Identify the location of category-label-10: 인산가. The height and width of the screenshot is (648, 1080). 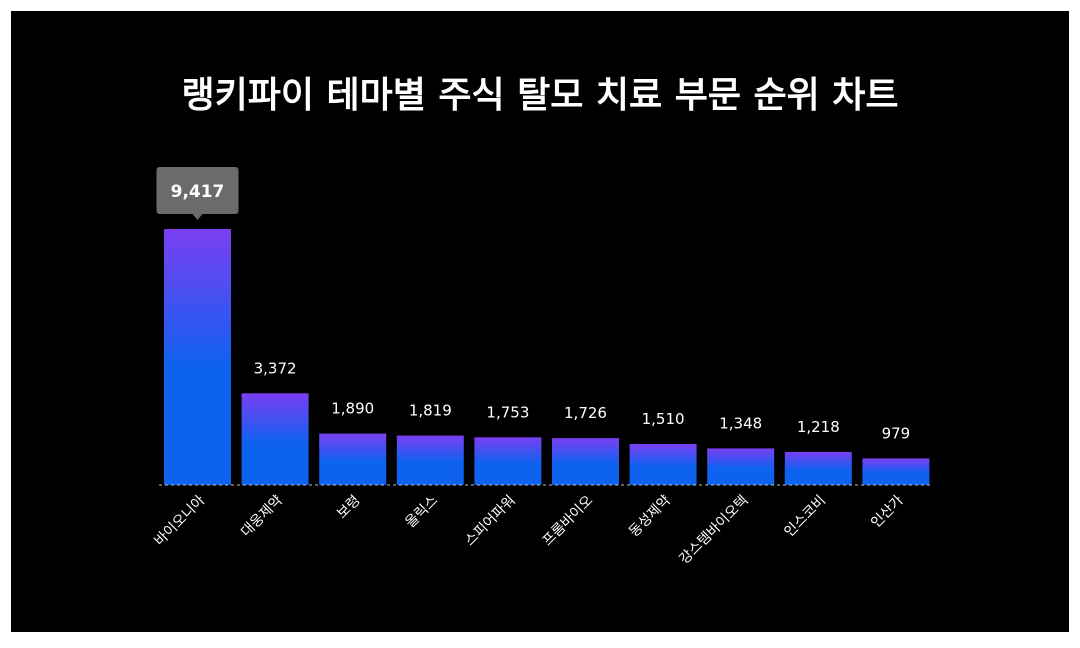
(887, 511).